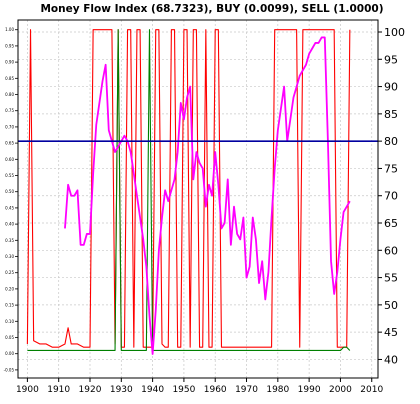  I want to click on left-y-tick-label: 0.25, so click(9, 272).